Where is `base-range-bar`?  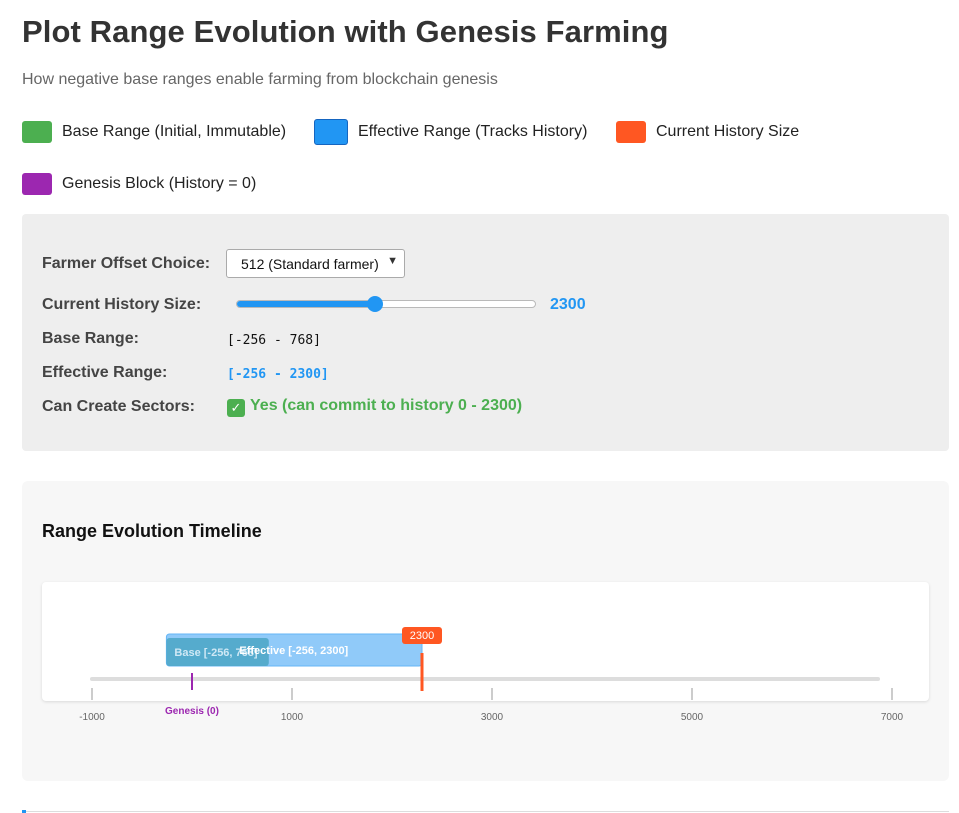
base-range-bar is located at coordinates (217, 652).